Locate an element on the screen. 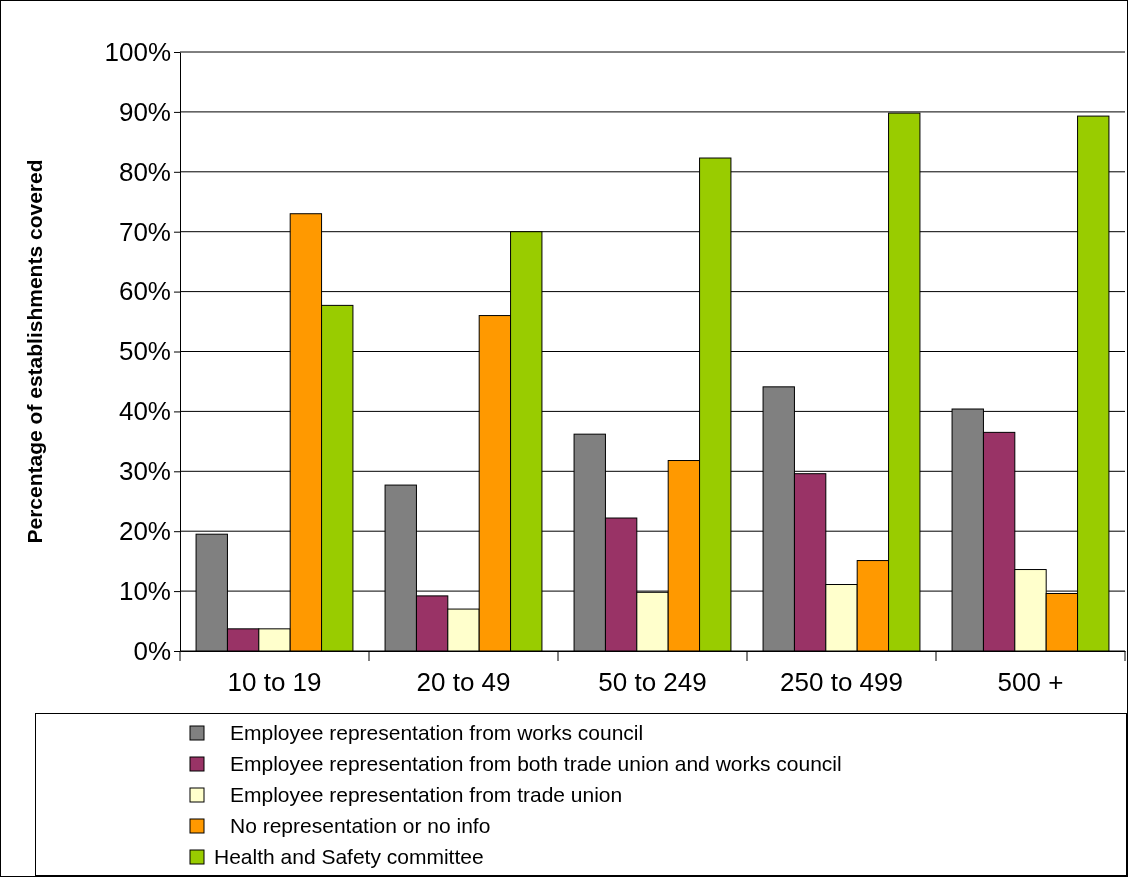 This screenshot has height=877, width=1128. legend-label: Employee representation from both trade union and works council is located at coordinates (536, 764).